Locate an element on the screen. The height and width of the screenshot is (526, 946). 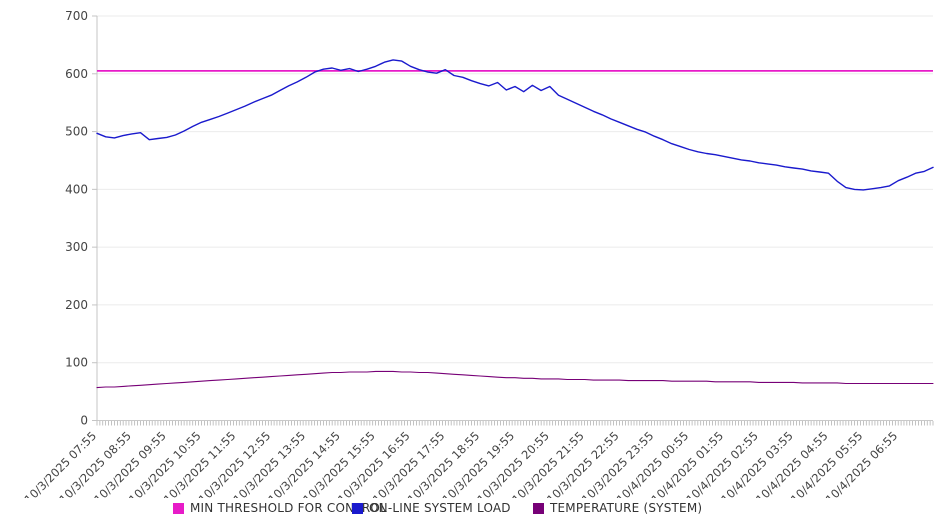
legend-item-temperature: TEMPERATURE (SYSTEM) is located at coordinates (618, 506).